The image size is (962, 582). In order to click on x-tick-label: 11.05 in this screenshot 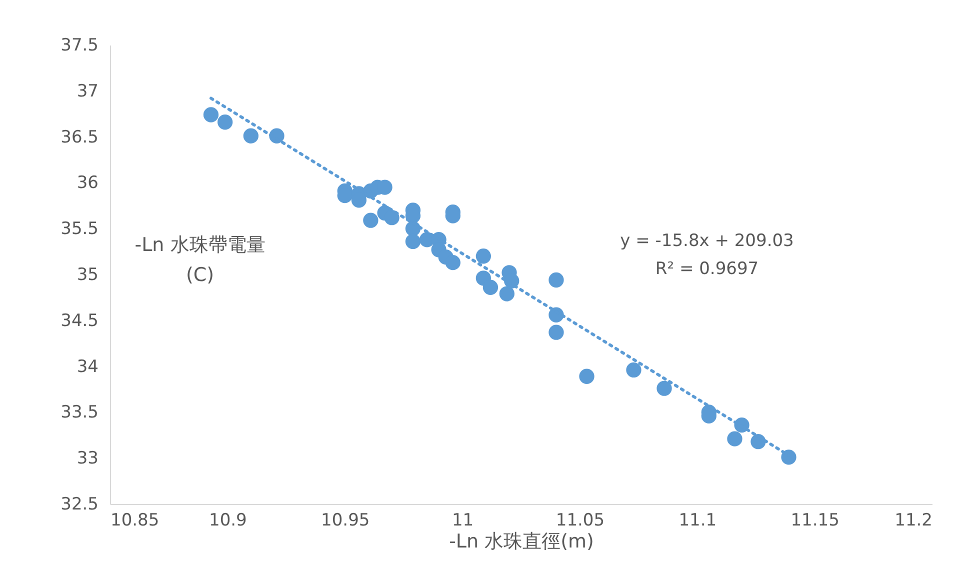, I will do `click(580, 520)`.